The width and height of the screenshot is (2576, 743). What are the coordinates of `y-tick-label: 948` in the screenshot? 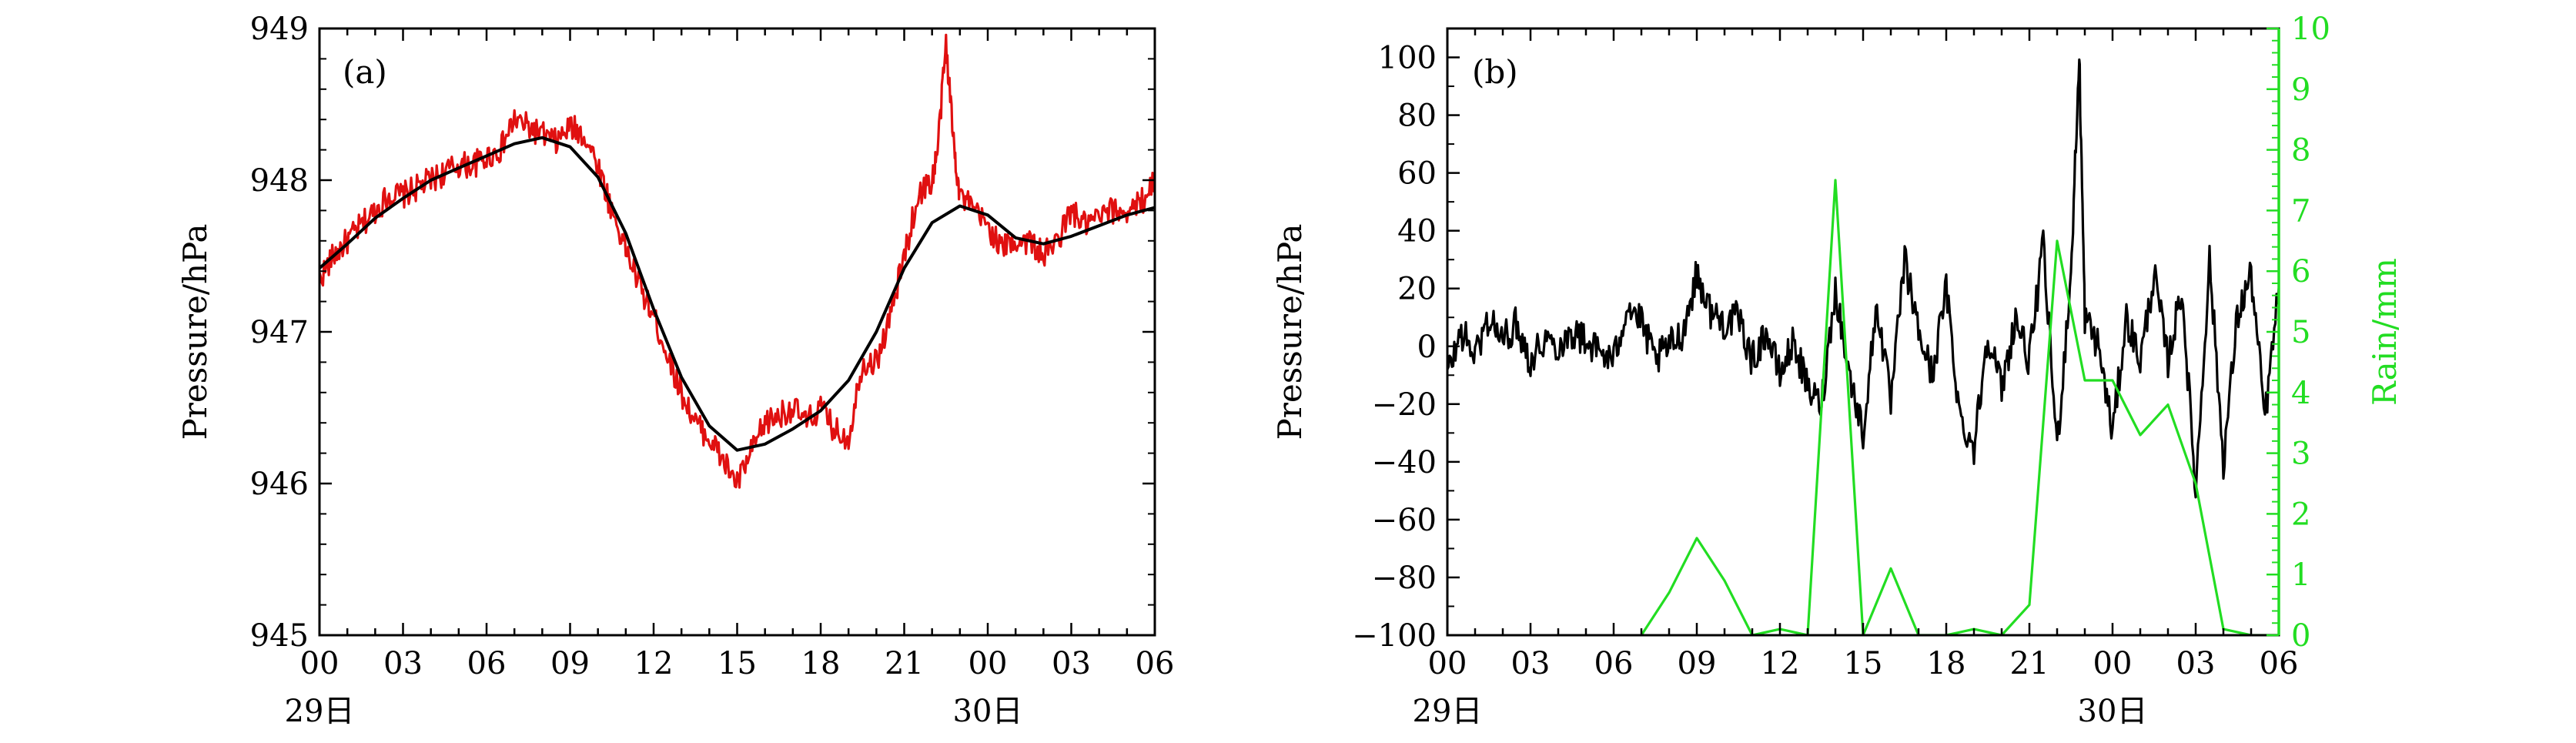 It's located at (279, 181).